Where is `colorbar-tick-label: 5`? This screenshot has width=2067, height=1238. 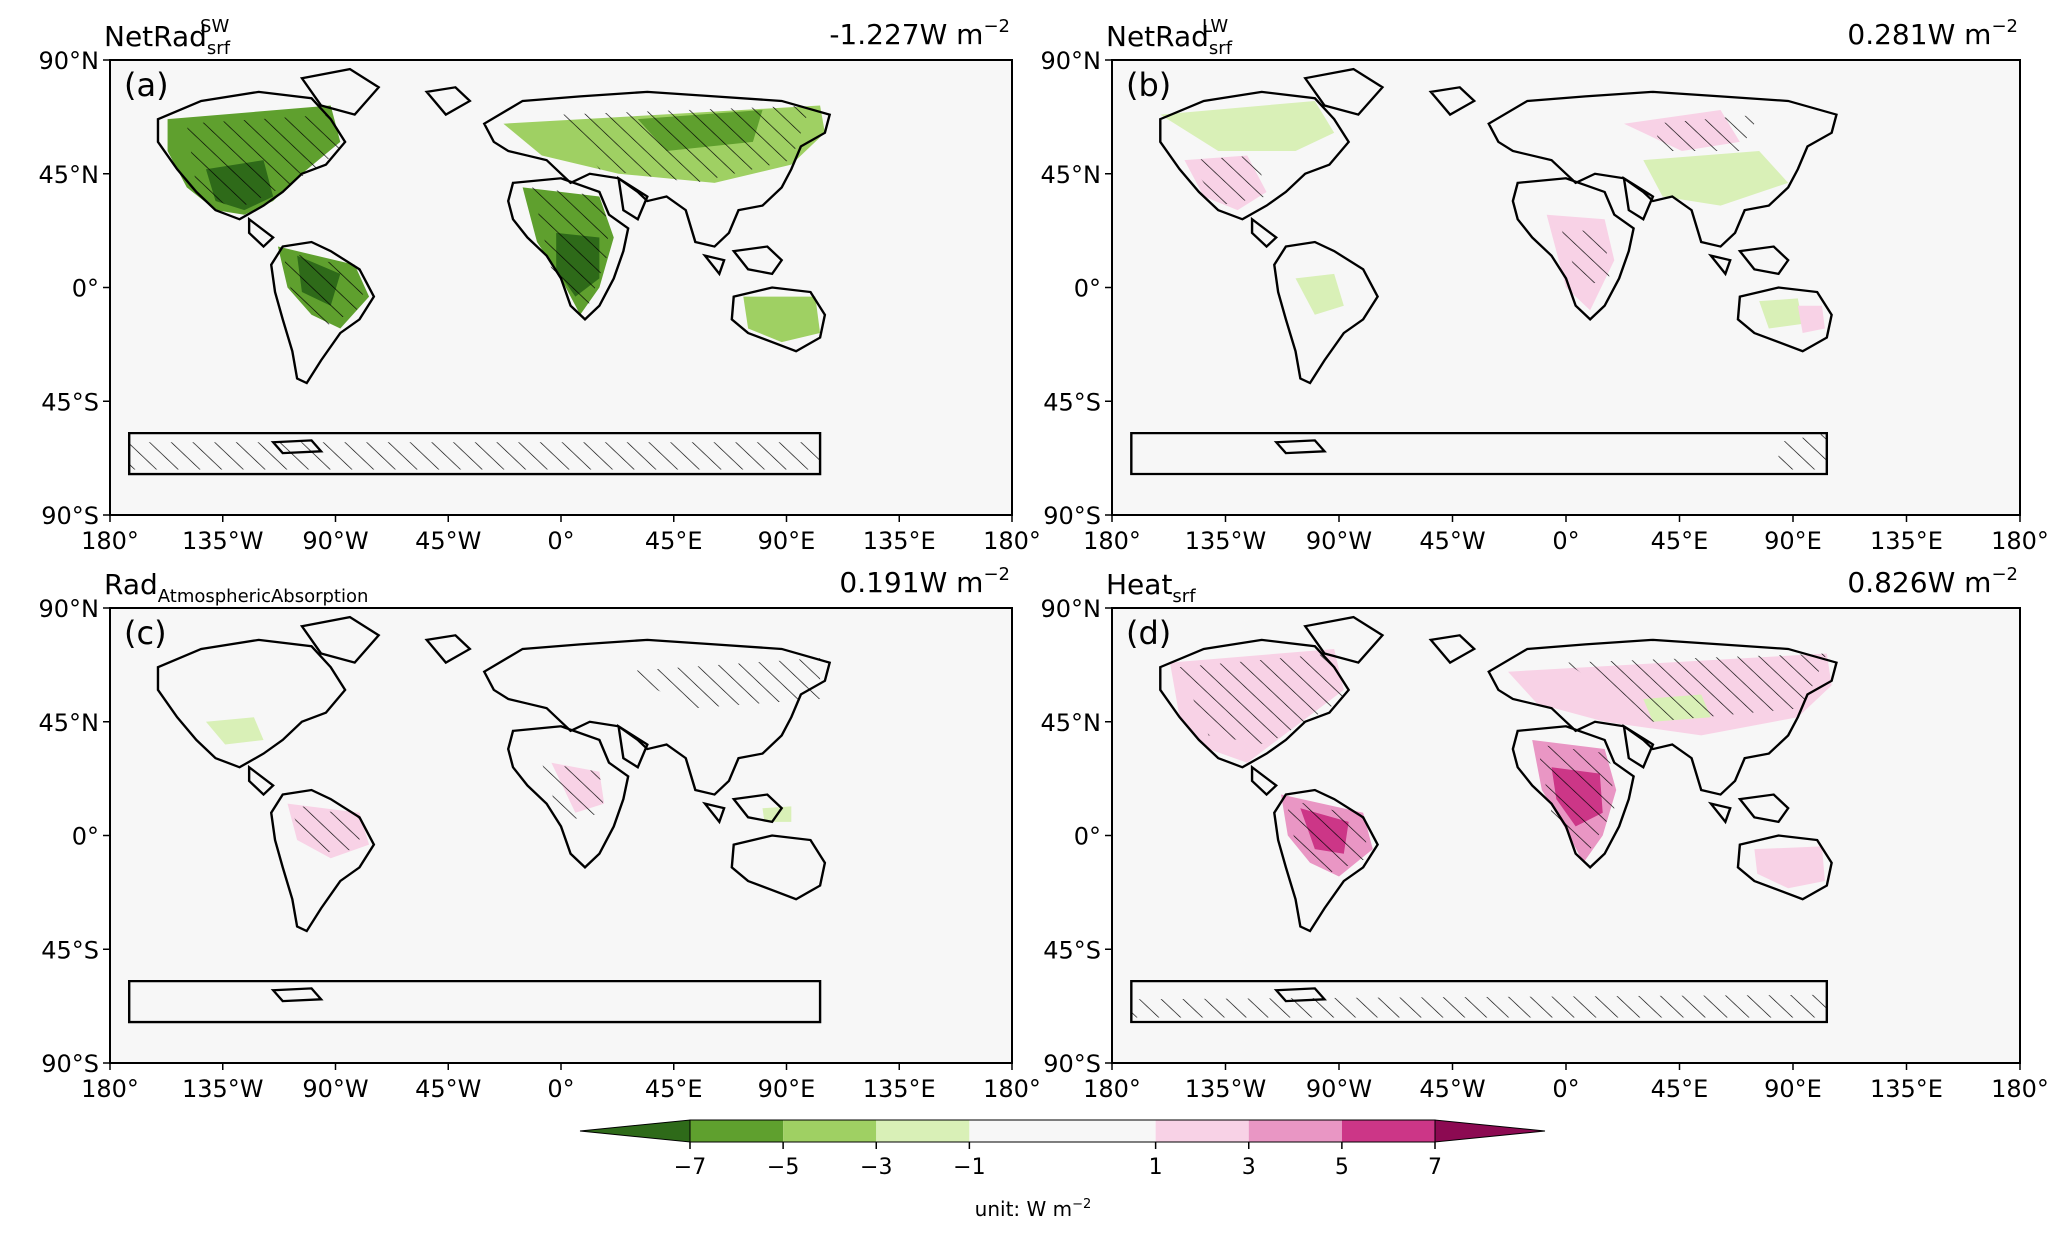 colorbar-tick-label: 5 is located at coordinates (1342, 1167).